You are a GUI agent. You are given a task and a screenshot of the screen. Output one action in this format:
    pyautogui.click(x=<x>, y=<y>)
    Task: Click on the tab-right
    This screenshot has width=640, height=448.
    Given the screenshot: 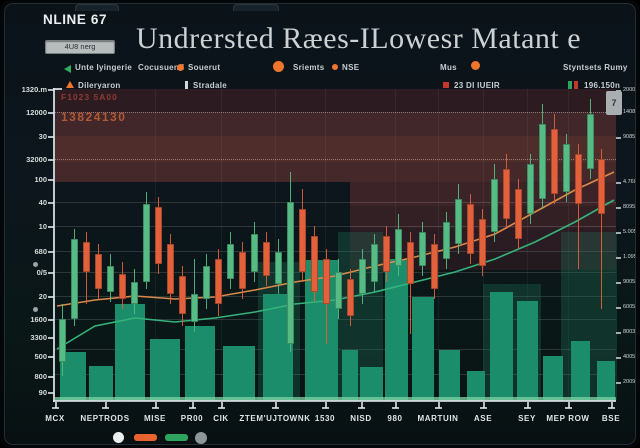 What is the action you would take?
    pyautogui.click(x=256, y=7)
    